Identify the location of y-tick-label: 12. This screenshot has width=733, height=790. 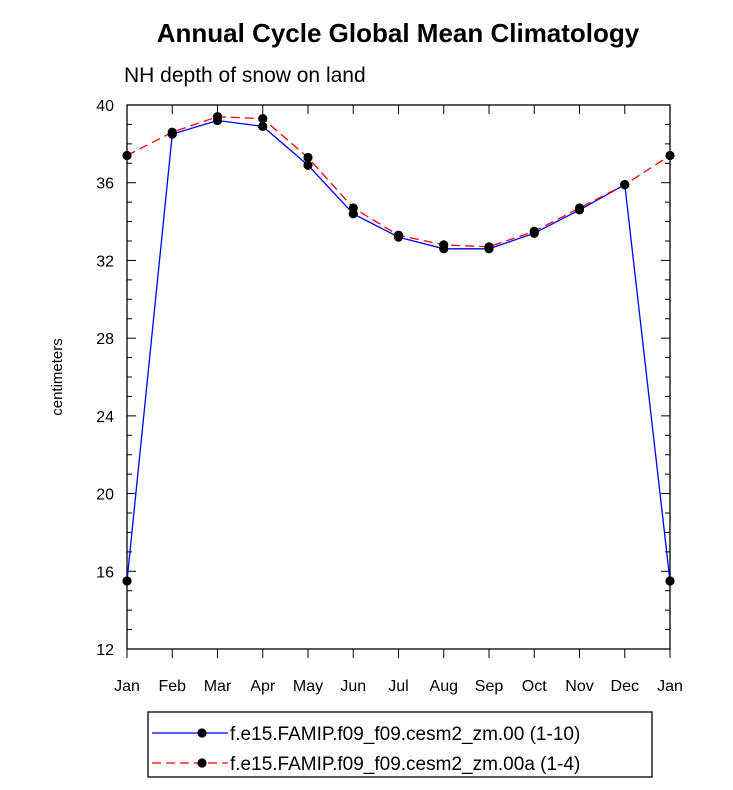
(105, 650).